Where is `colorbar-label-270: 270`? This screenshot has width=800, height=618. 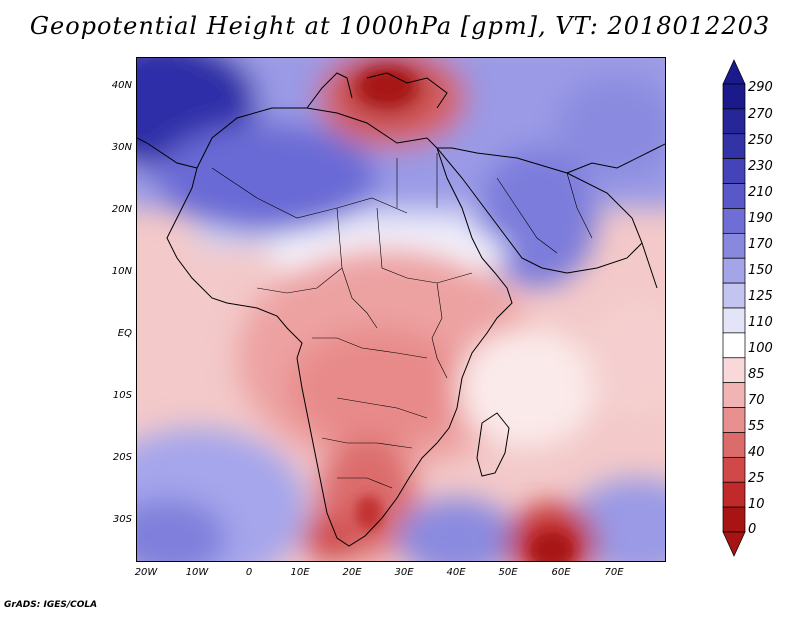 colorbar-label-270: 270 is located at coordinates (760, 114).